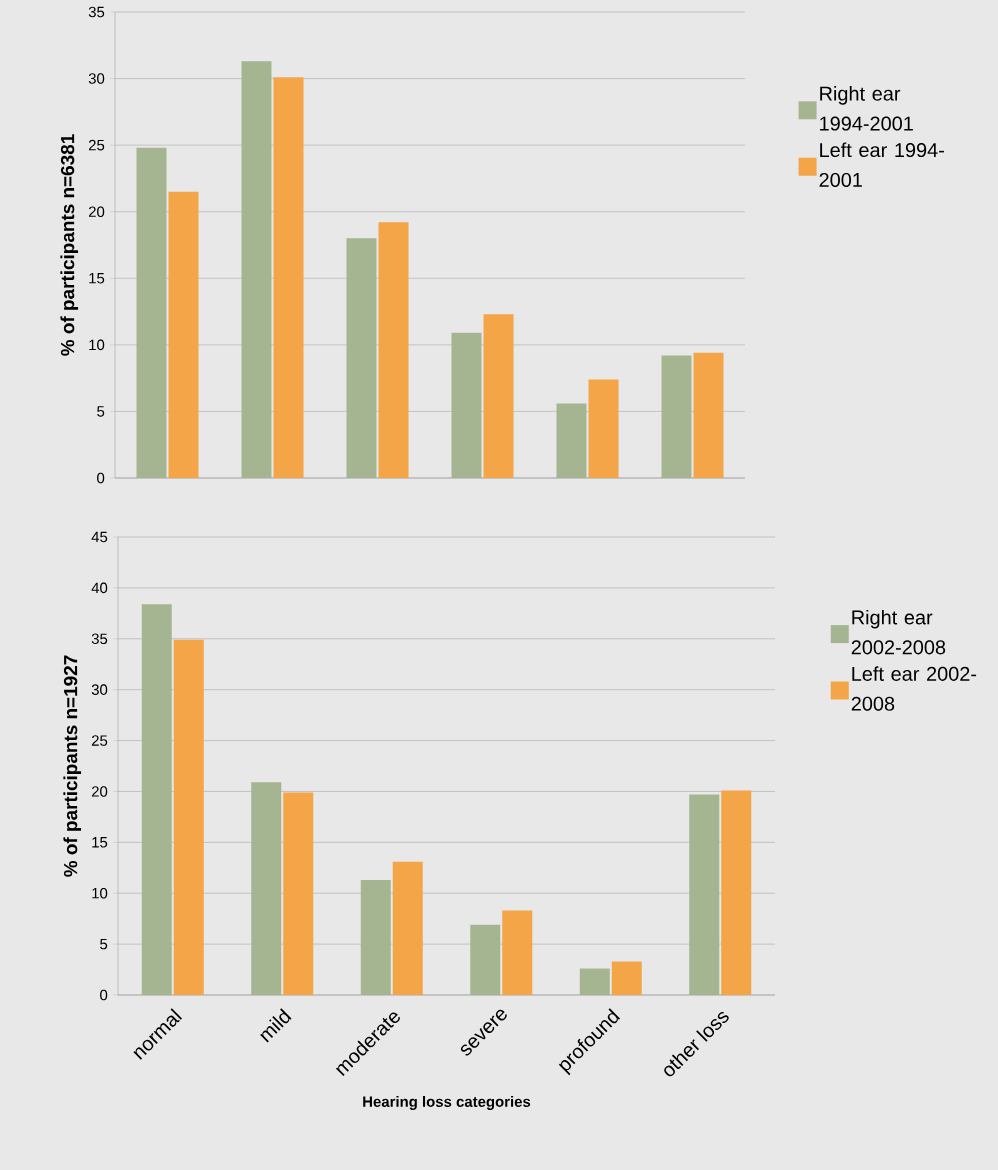  Describe the element at coordinates (898, 632) in the screenshot. I see `legend-label: Right ear 2002-2008` at that location.